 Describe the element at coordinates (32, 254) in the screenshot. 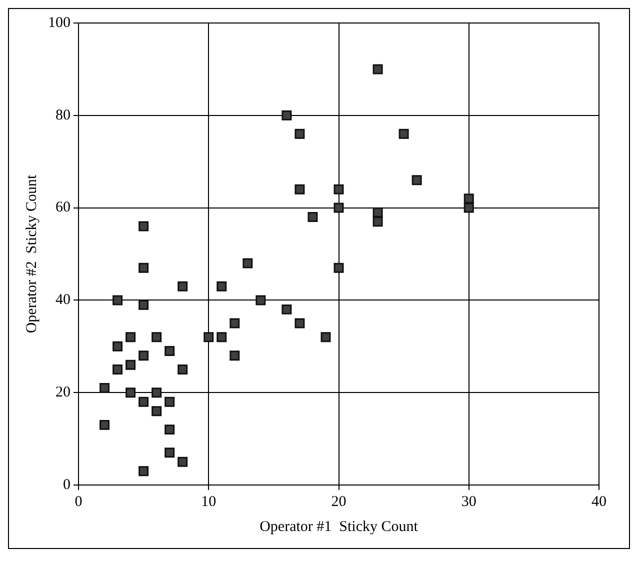

I see `y-axis-title: Operator #2 Sticky Count` at that location.